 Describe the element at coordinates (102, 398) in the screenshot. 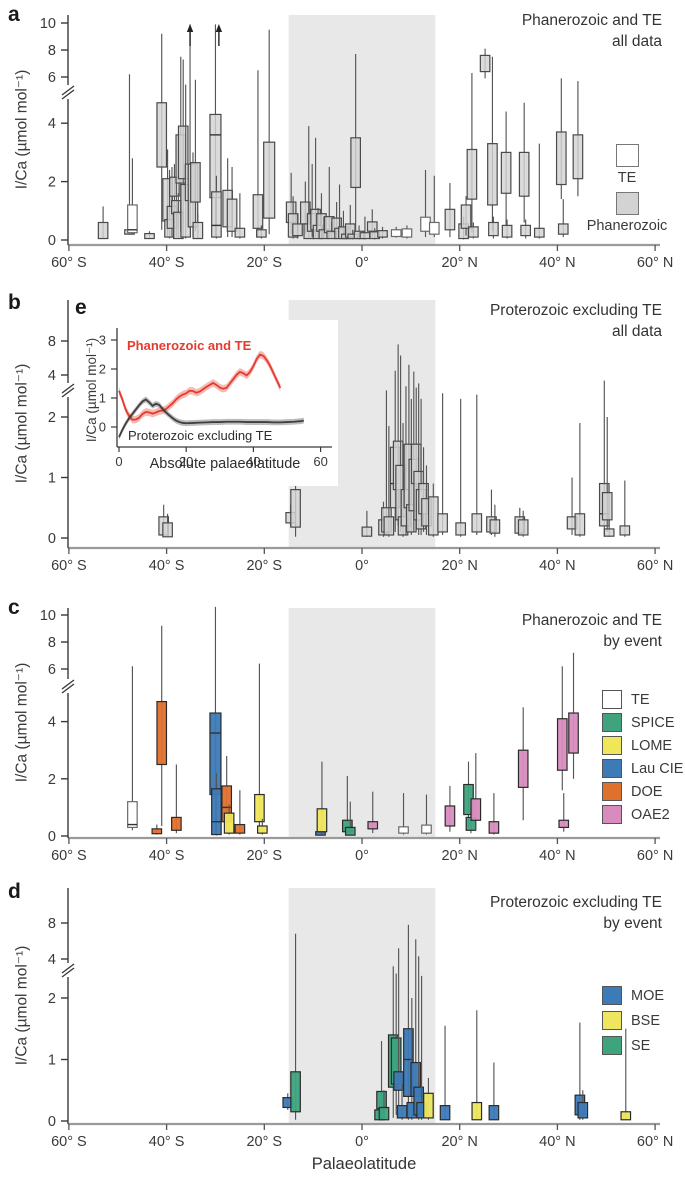

I see `inset-y-tick-label: 1` at that location.